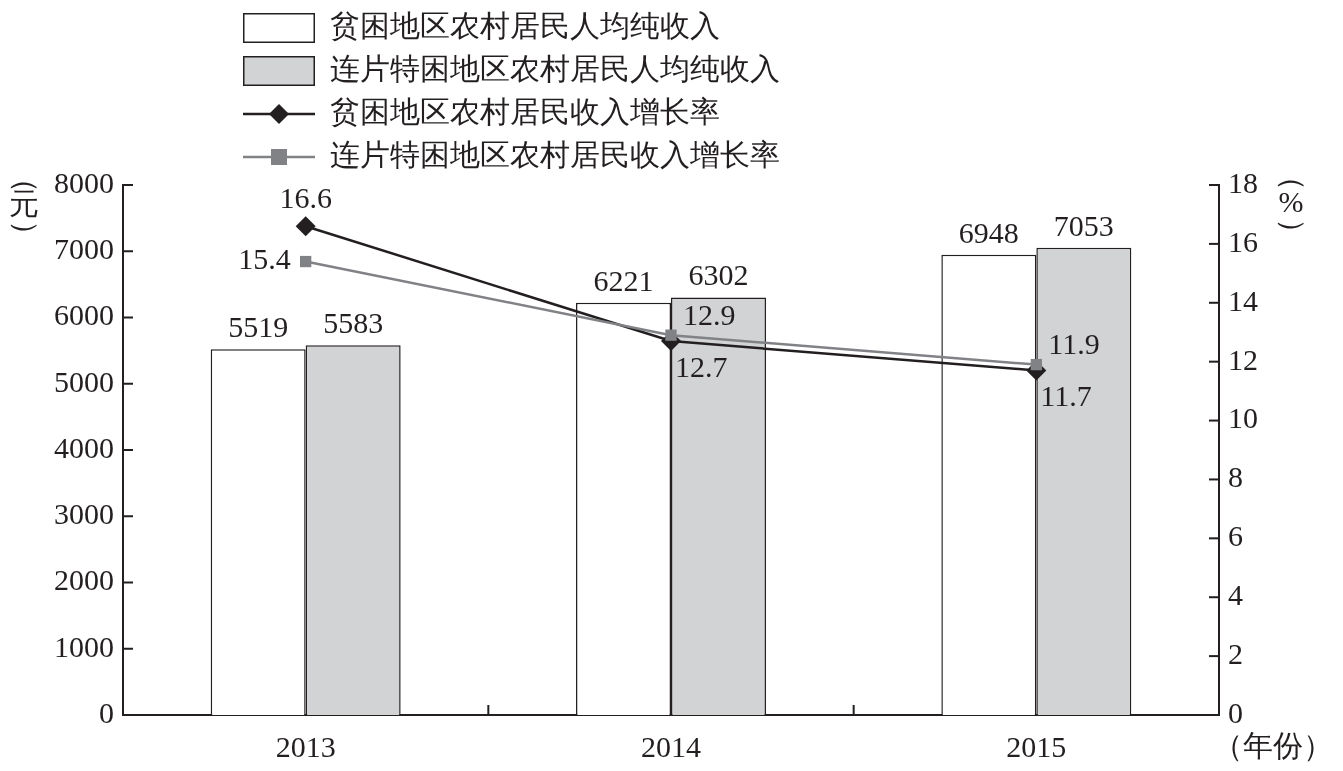 The width and height of the screenshot is (1343, 771). I want to click on data-label: 16.6, so click(305, 198).